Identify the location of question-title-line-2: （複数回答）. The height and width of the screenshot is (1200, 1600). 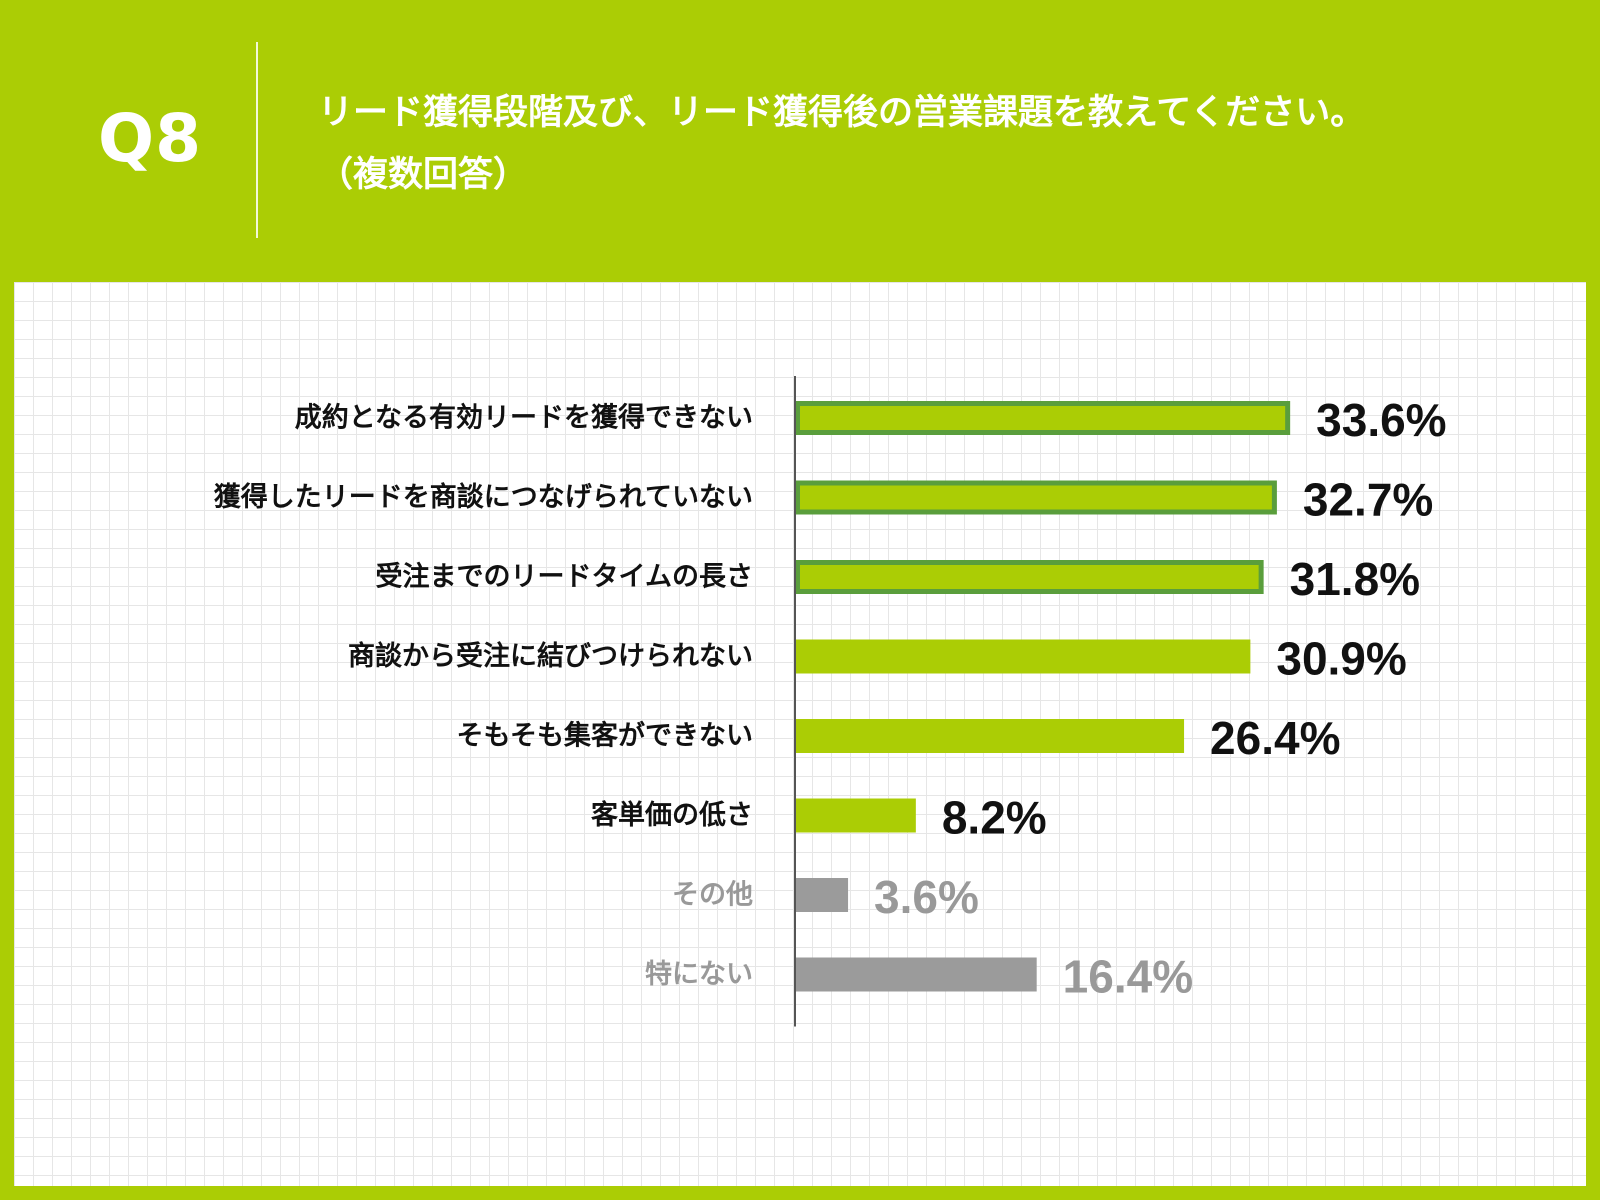
(423, 175).